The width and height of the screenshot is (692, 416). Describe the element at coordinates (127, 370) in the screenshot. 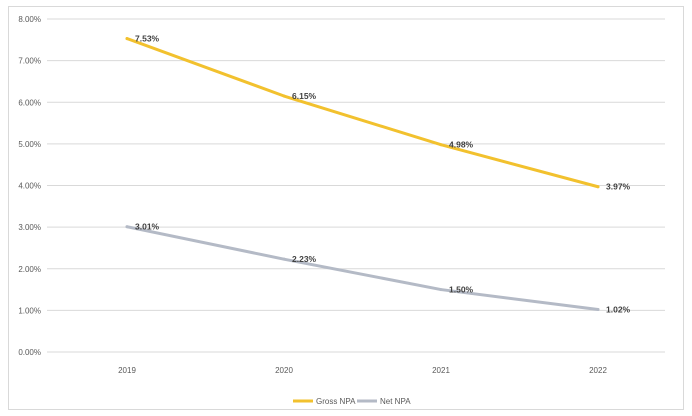

I see `x-tick-label: 2019` at that location.